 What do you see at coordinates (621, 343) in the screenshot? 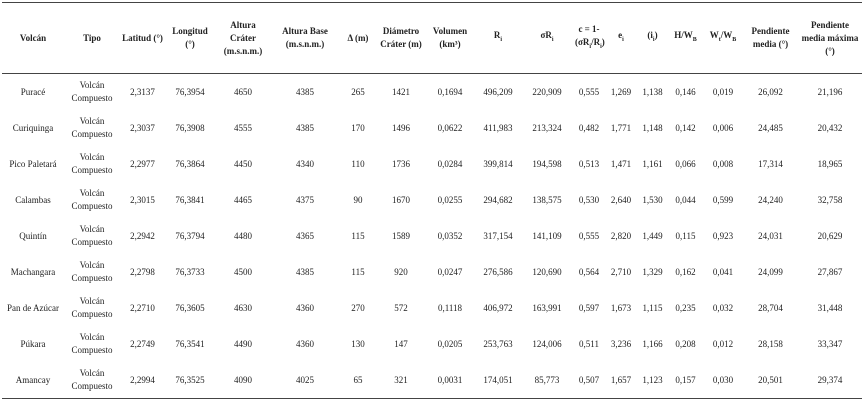
I see `table-cell: 3,236` at bounding box center [621, 343].